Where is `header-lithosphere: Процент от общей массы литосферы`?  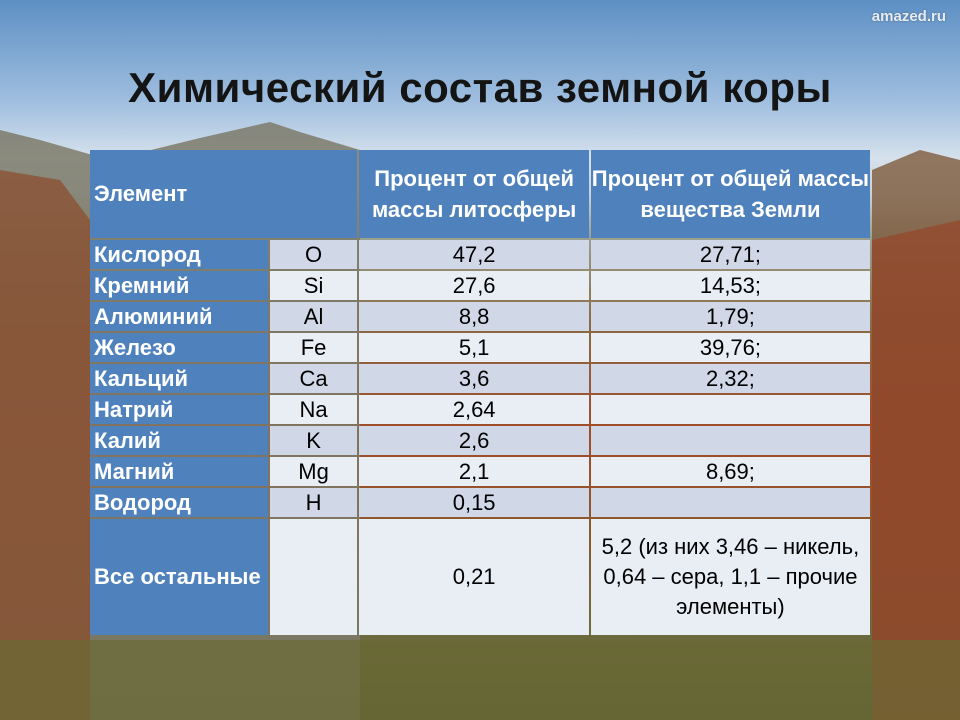 header-lithosphere: Процент от общей массы литосферы is located at coordinates (474, 194).